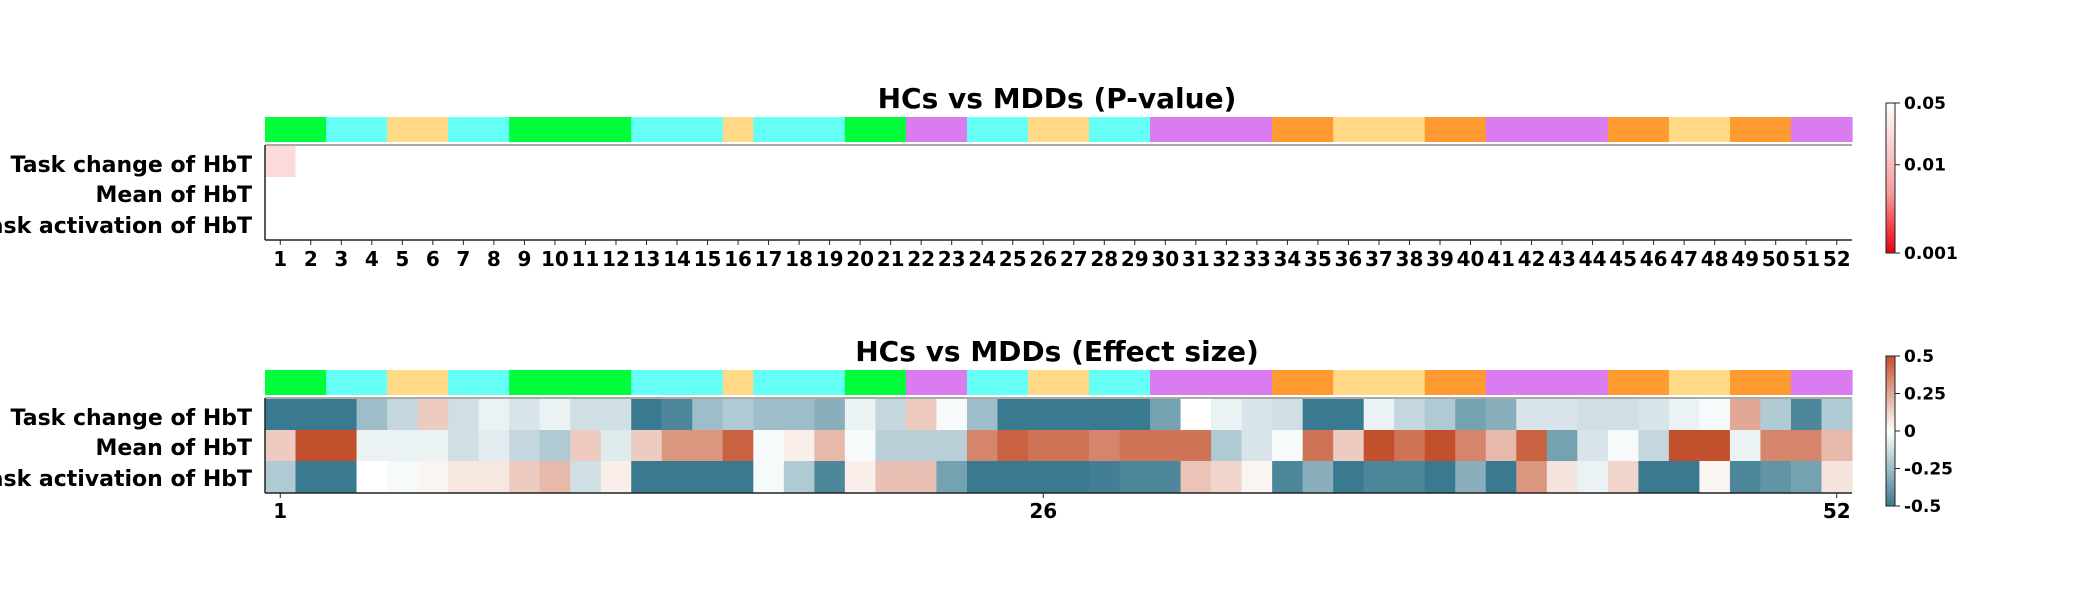 This screenshot has width=2100, height=600. I want to click on x-tick-label: 1, so click(280, 259).